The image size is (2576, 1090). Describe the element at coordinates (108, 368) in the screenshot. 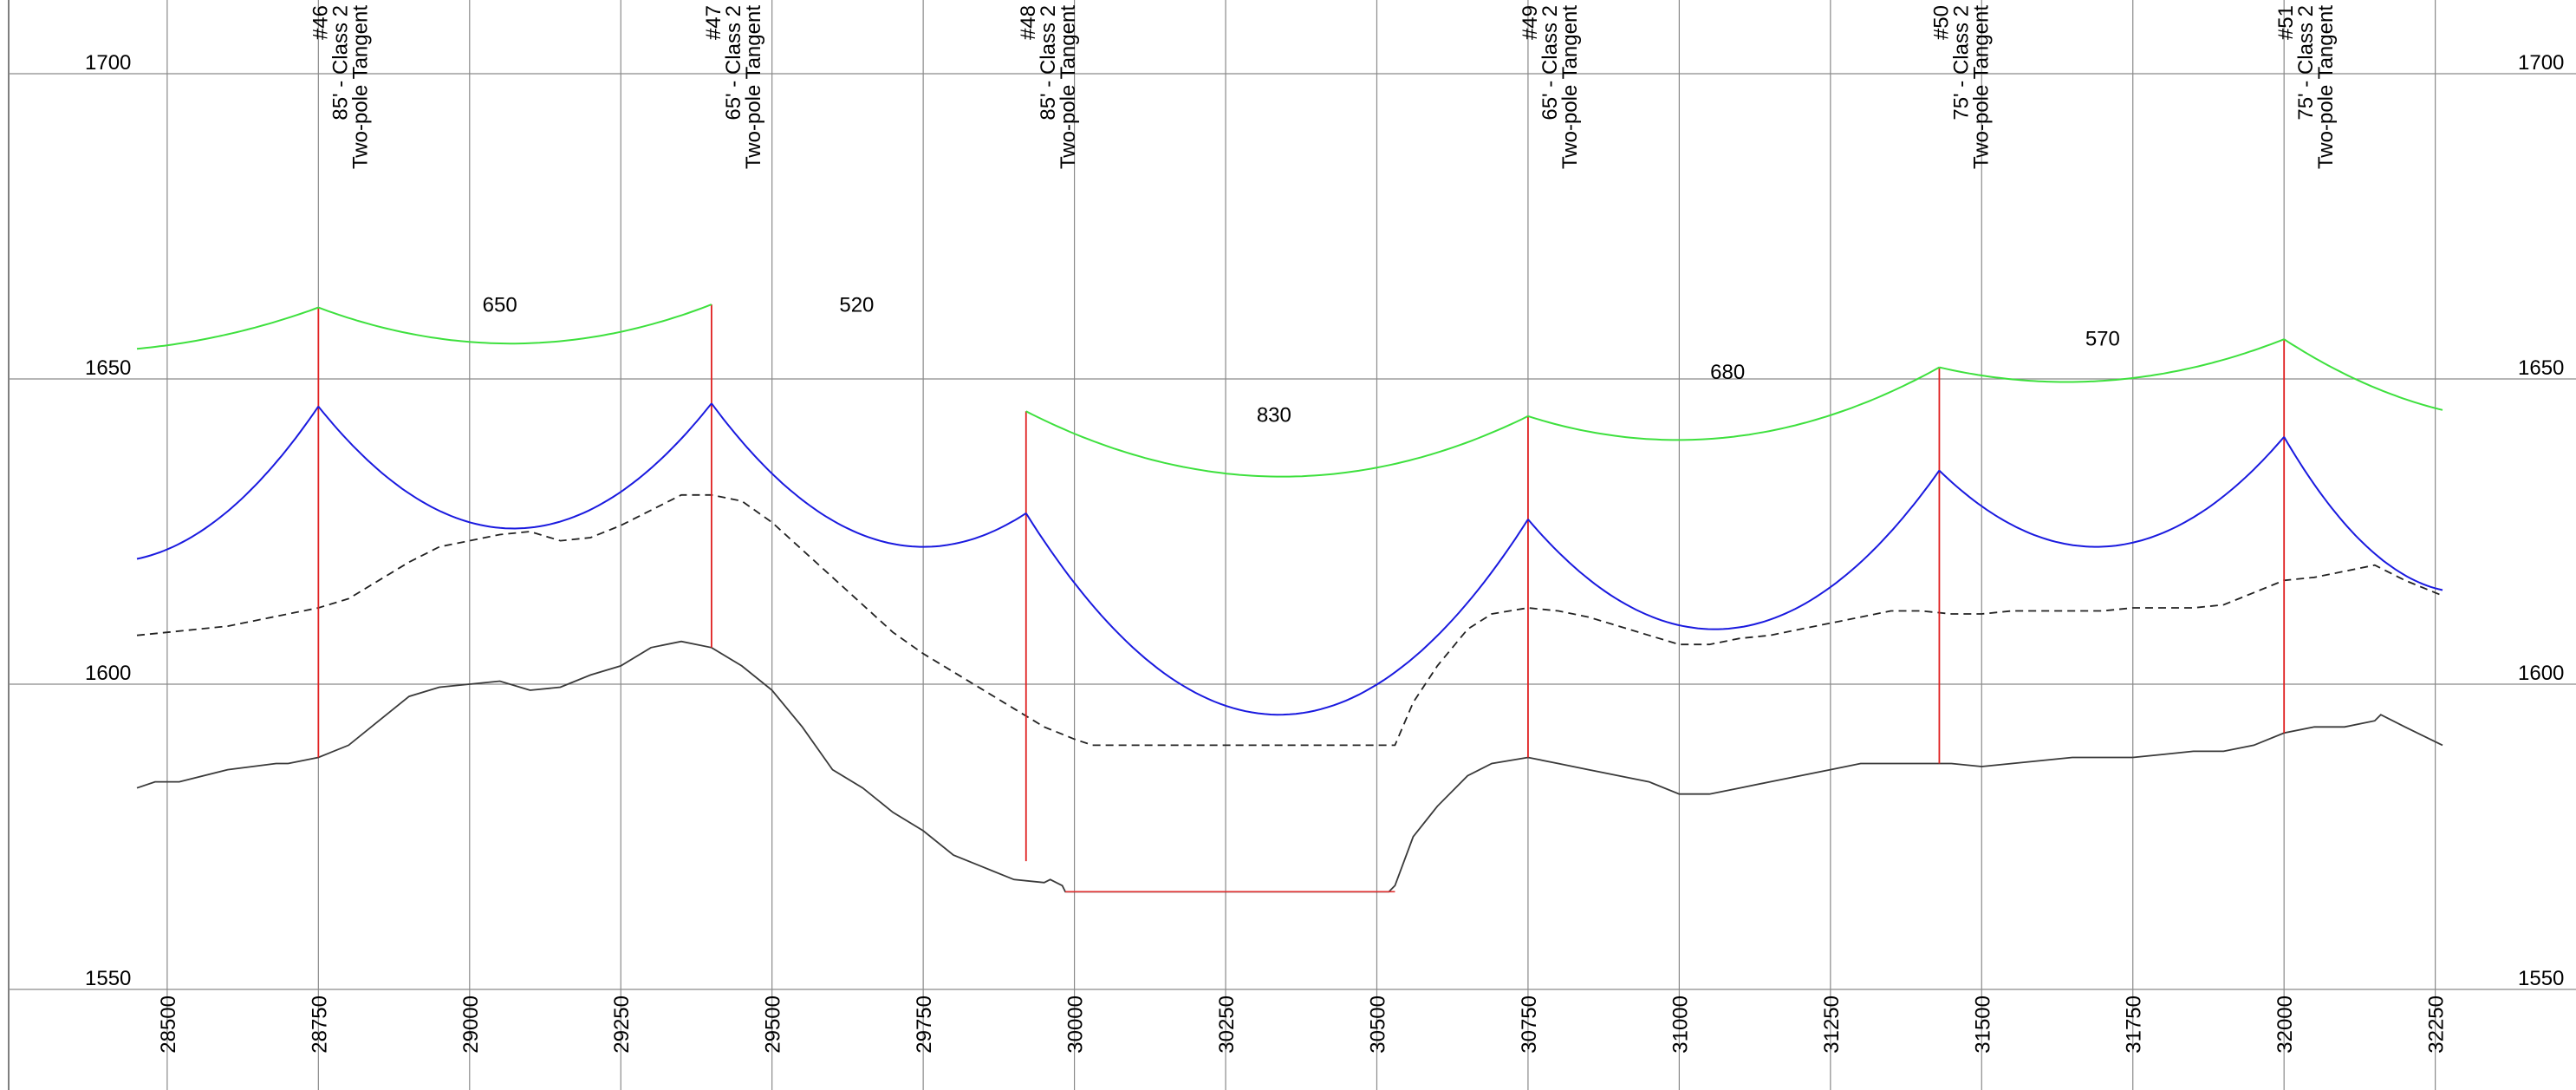

I see `y-tick-left-1650: 1650` at that location.